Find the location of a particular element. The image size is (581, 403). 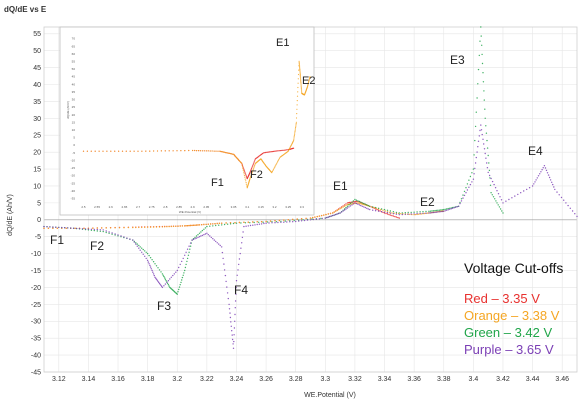

x-tick-label: 3.16 is located at coordinates (118, 379).